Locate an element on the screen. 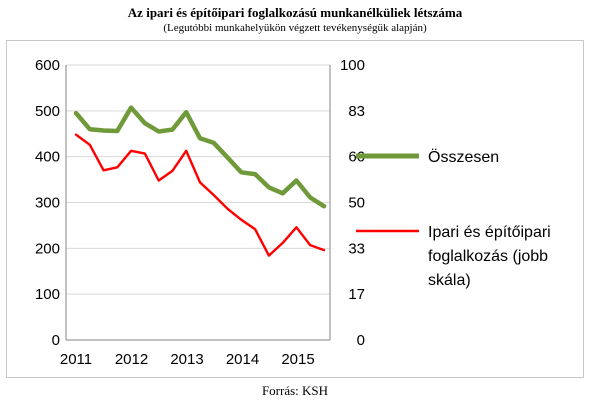  y-left-tick-label: 500 is located at coordinates (47, 111).